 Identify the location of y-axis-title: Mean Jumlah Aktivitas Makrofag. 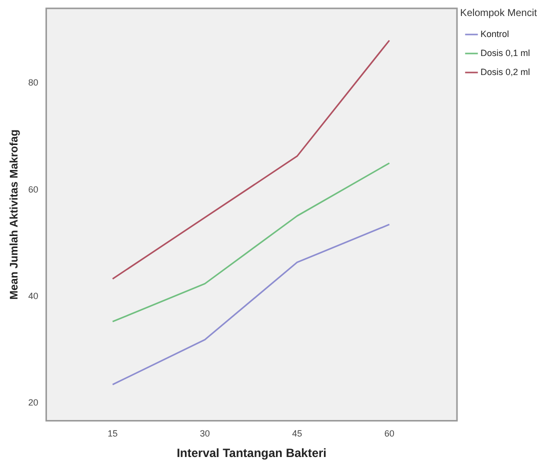
(14, 215).